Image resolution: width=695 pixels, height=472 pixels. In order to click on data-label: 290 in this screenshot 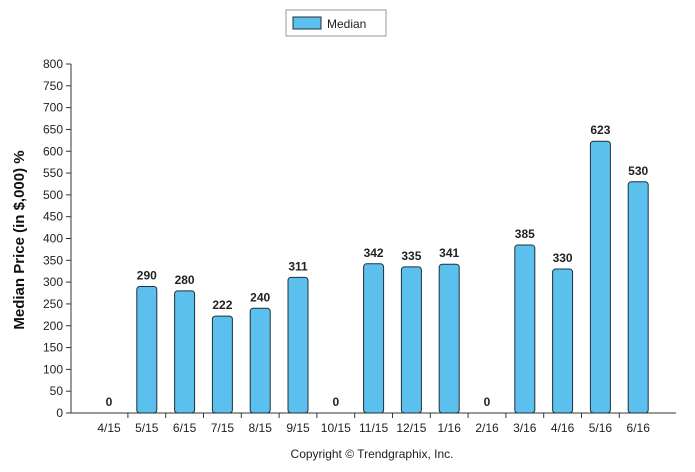, I will do `click(147, 275)`.